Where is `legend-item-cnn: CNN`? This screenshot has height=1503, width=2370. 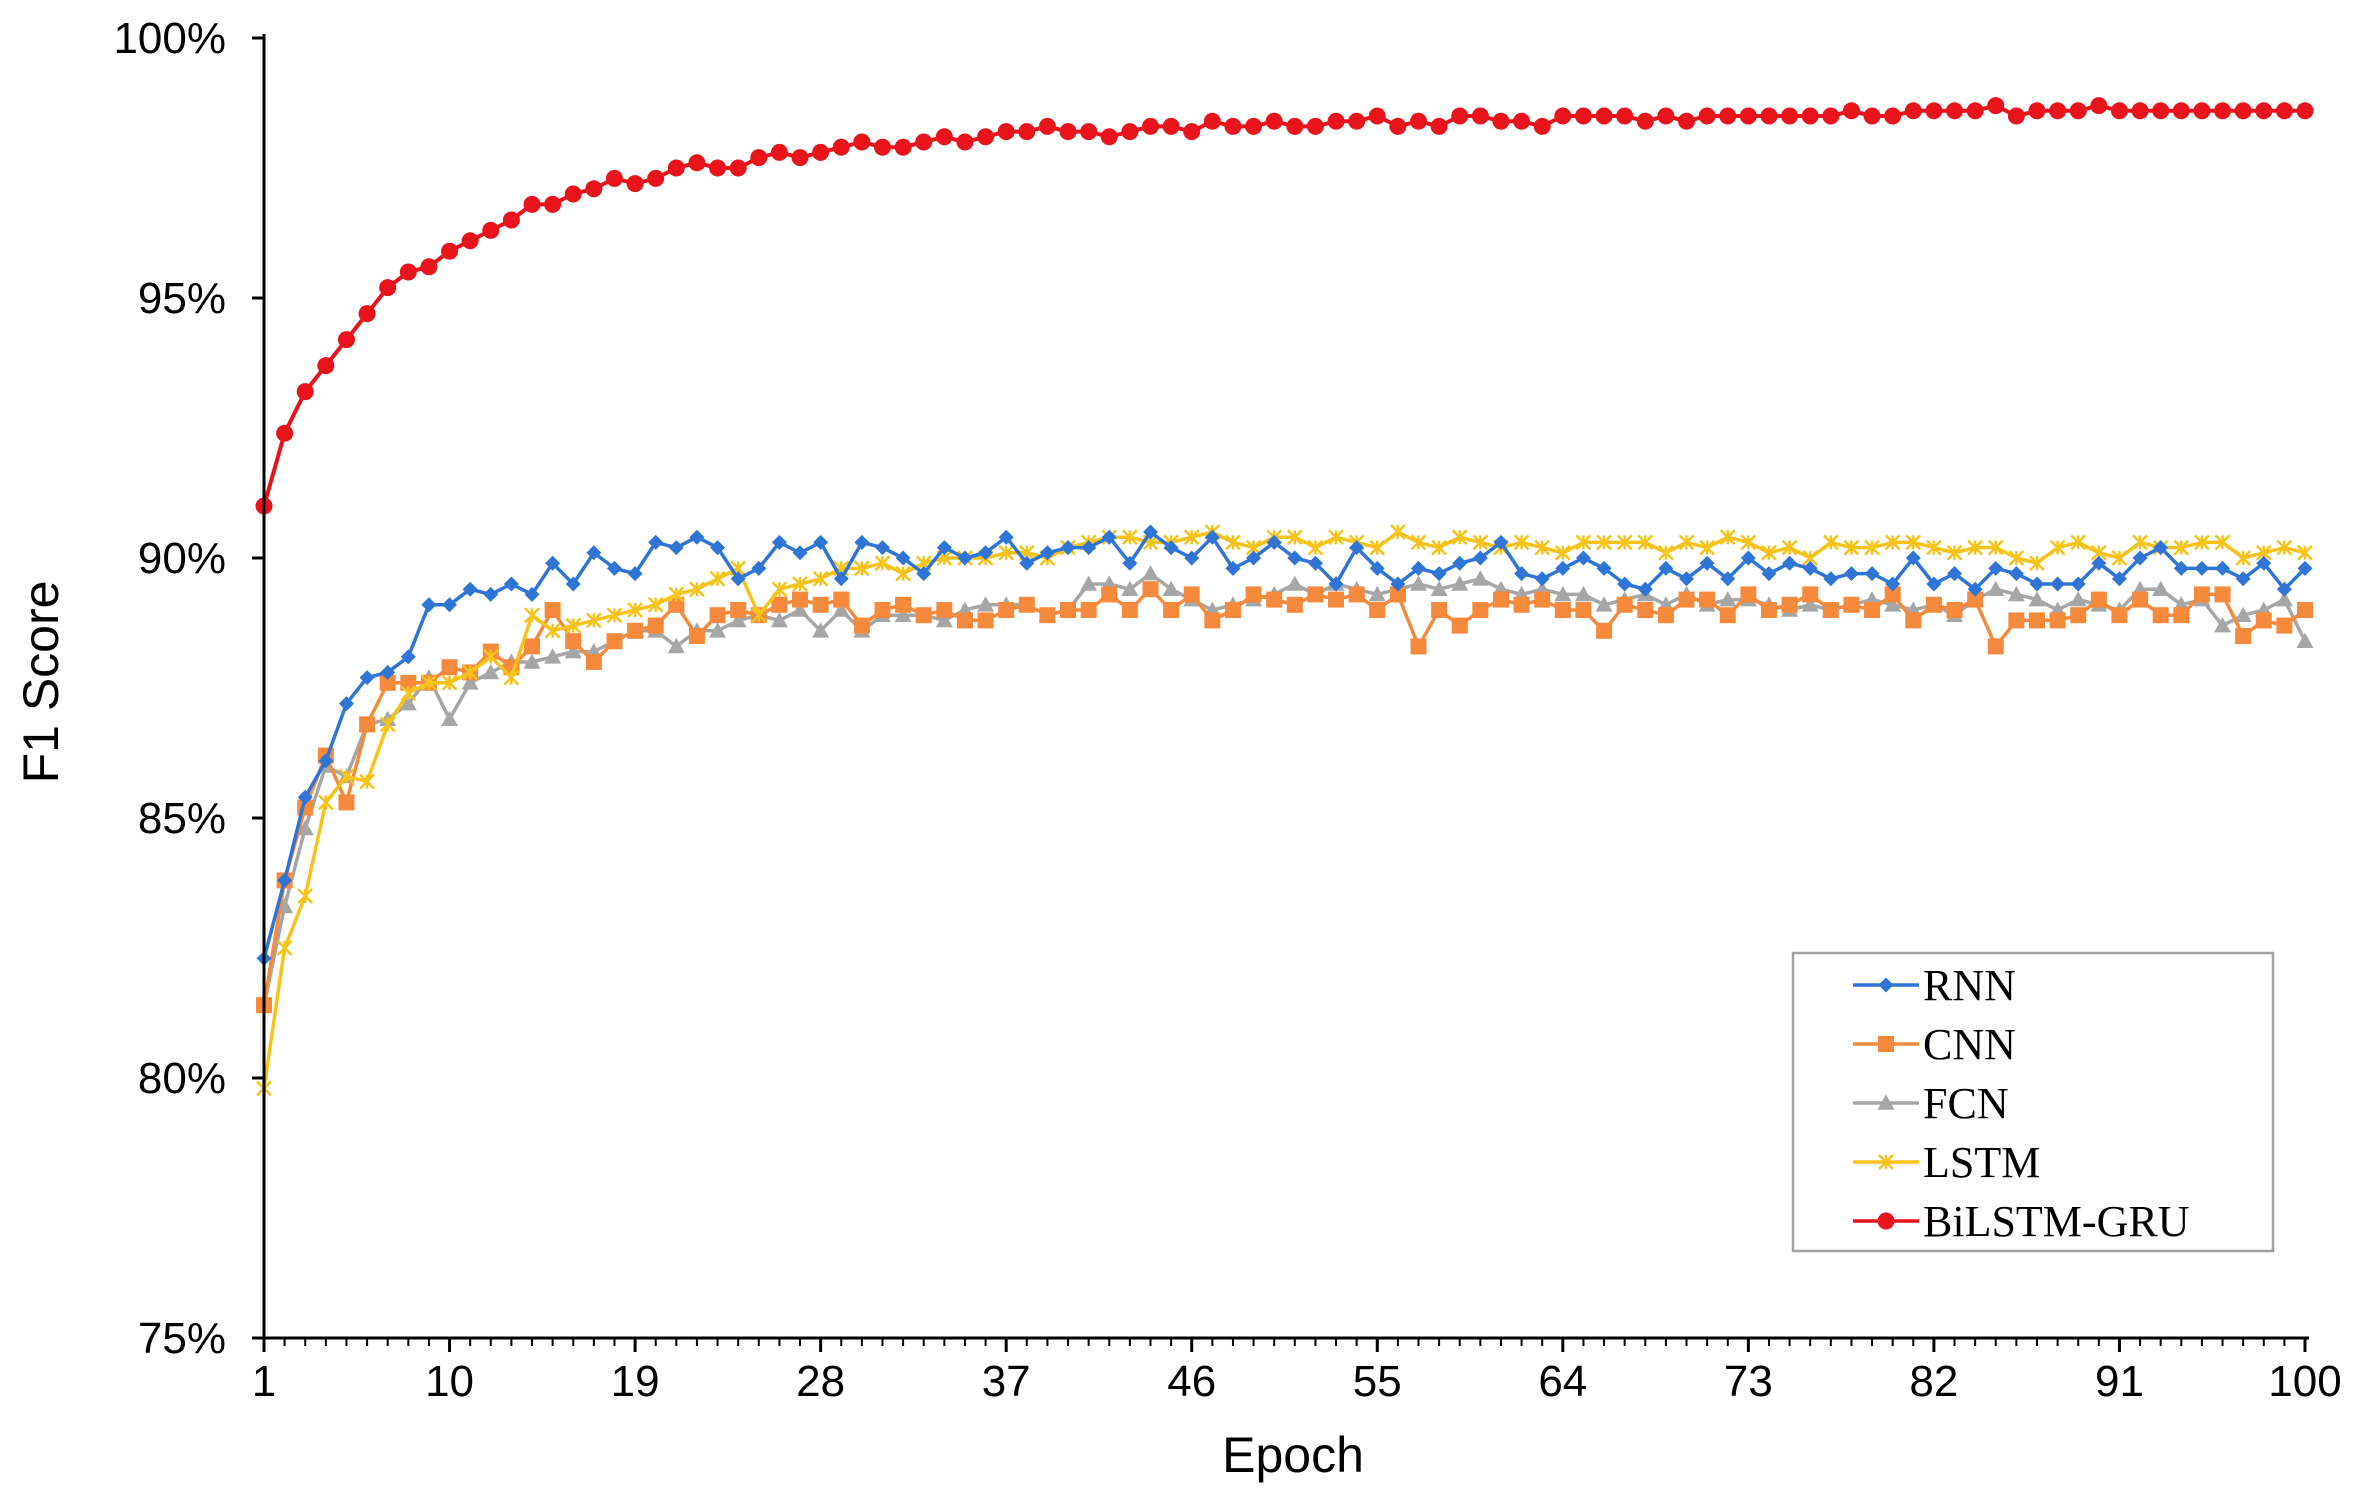 legend-item-cnn: CNN is located at coordinates (1934, 1044).